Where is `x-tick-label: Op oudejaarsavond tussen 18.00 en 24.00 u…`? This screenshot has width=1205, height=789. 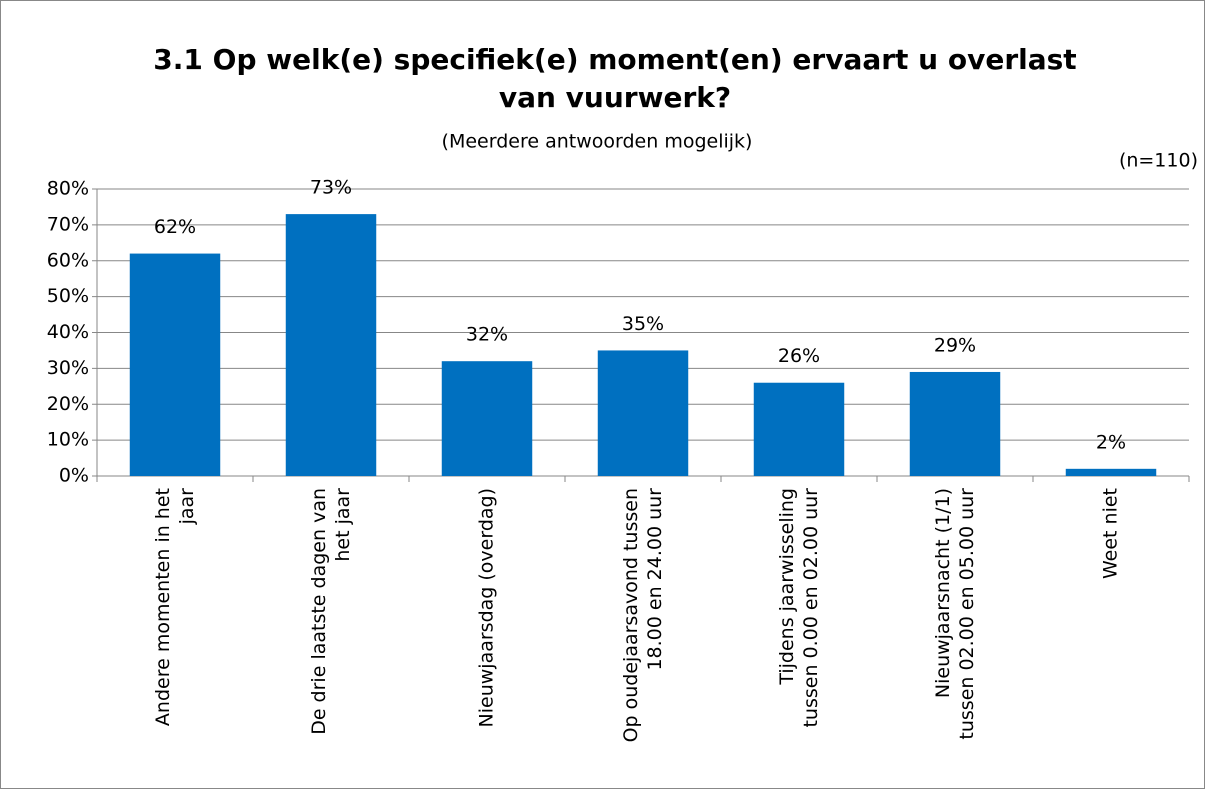 x-tick-label: Op oudejaarsavond tussen 18.00 en 24.00 u… is located at coordinates (643, 615).